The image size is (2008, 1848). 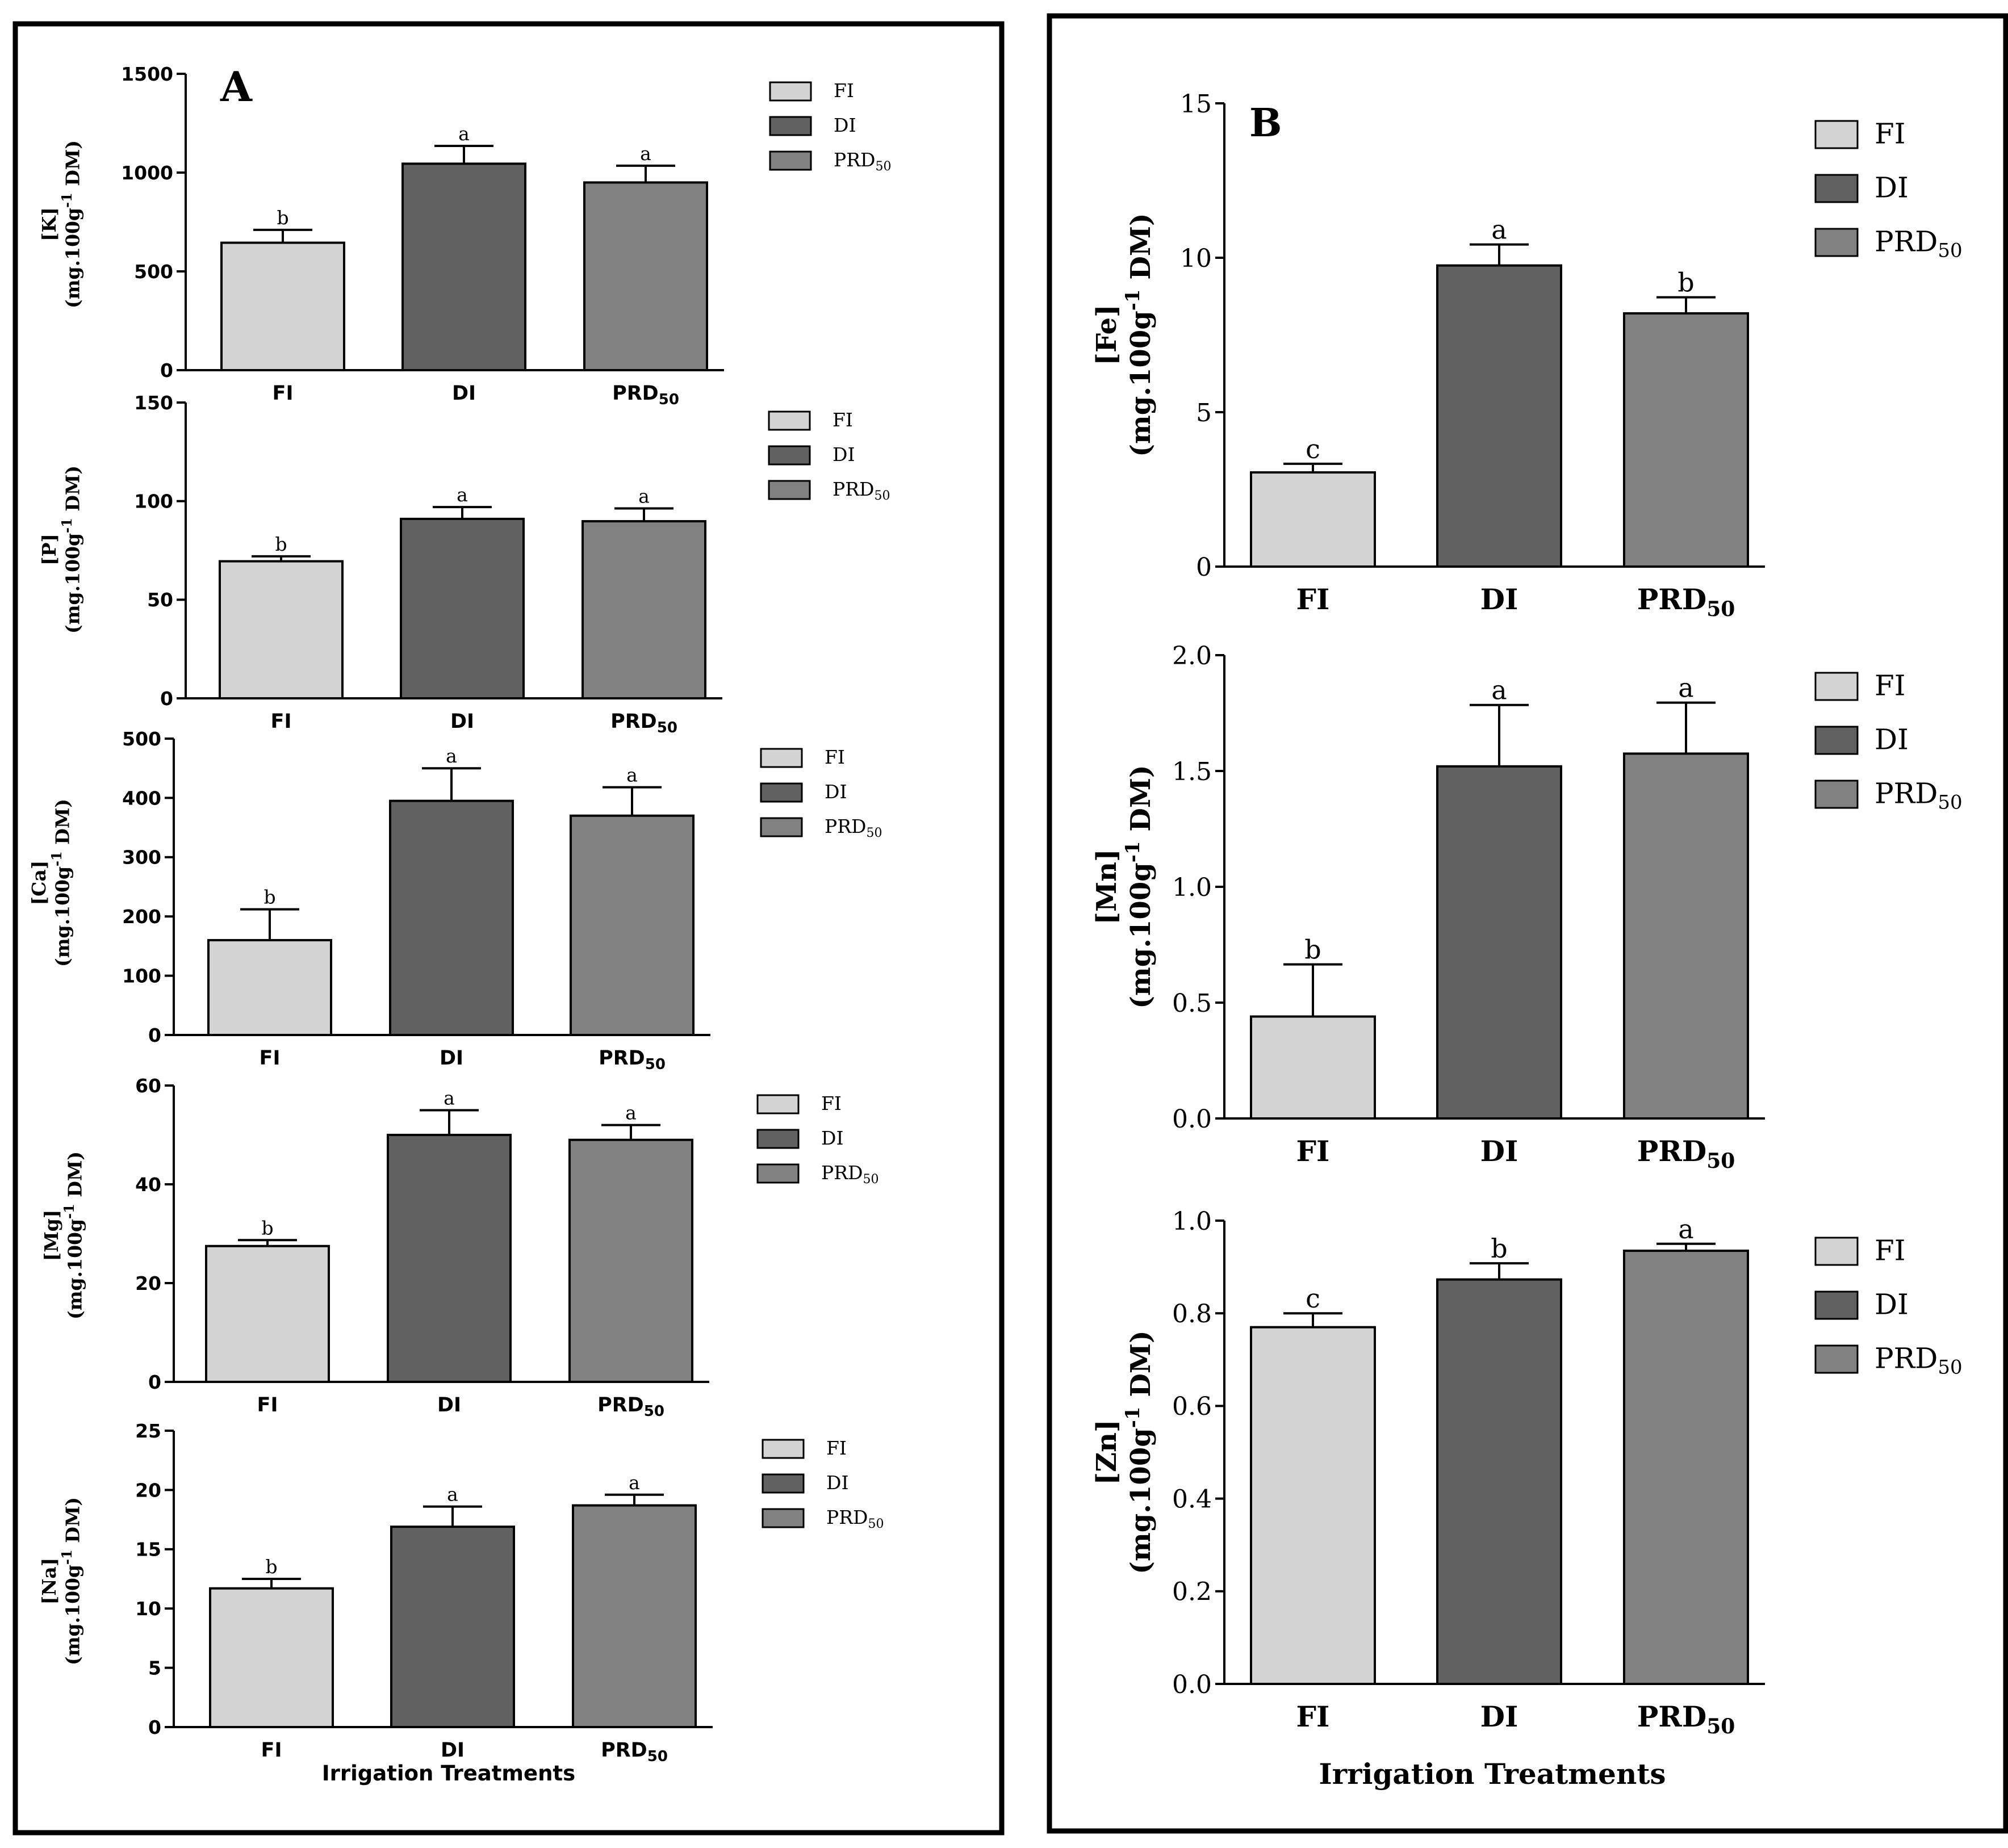 What do you see at coordinates (790, 160) in the screenshot?
I see `k-legend-swatch-prd50` at bounding box center [790, 160].